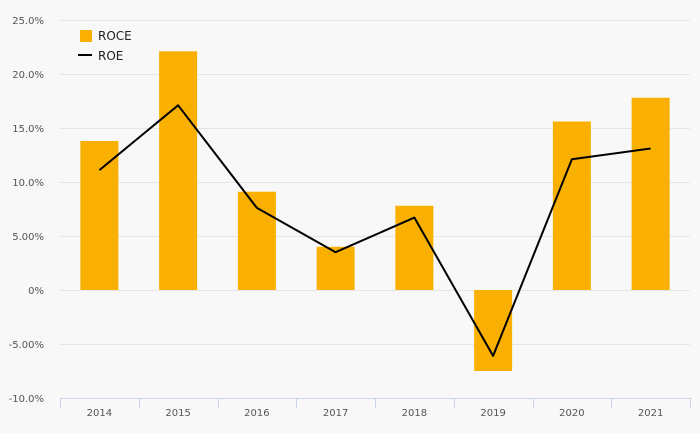  What do you see at coordinates (375, 403) in the screenshot?
I see `x-axis` at bounding box center [375, 403].